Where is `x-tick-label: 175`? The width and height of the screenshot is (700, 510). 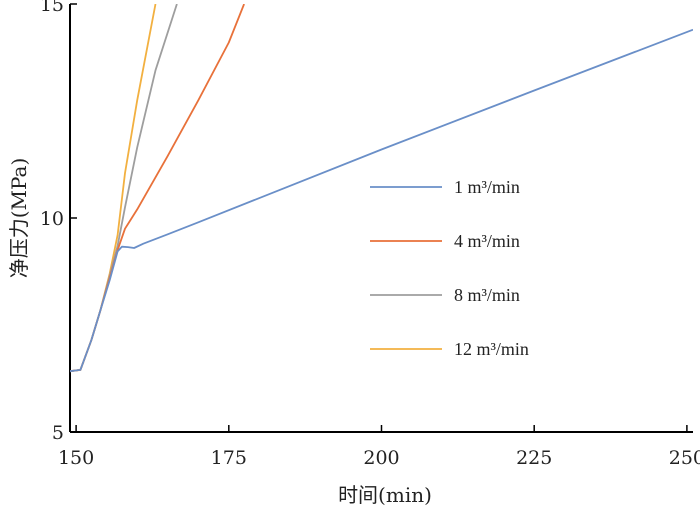
x-tick-label: 175 is located at coordinates (229, 458).